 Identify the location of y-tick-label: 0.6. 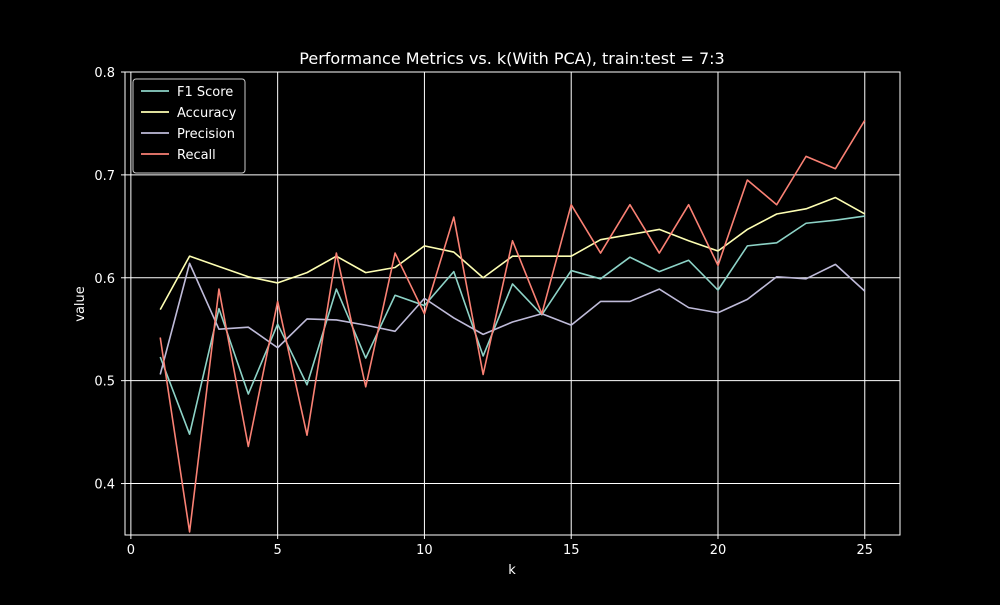
(104, 279).